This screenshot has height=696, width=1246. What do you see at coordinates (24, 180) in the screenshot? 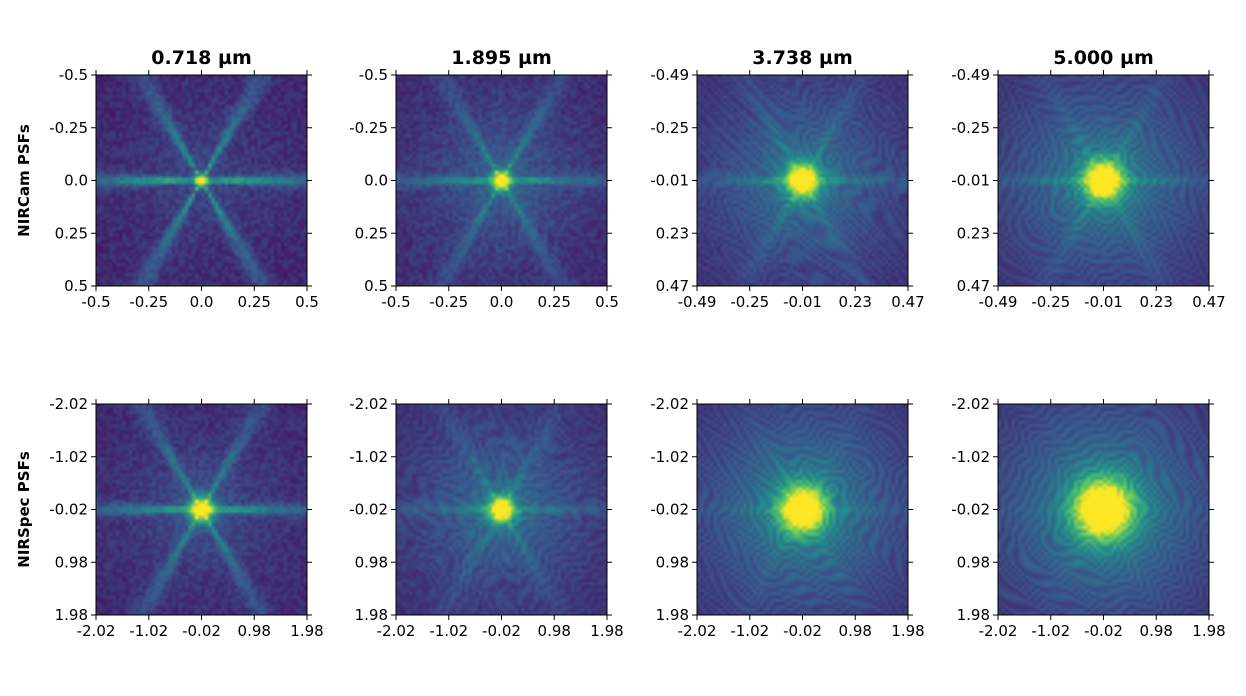
I see `row-label: NIRCam PSFs` at bounding box center [24, 180].